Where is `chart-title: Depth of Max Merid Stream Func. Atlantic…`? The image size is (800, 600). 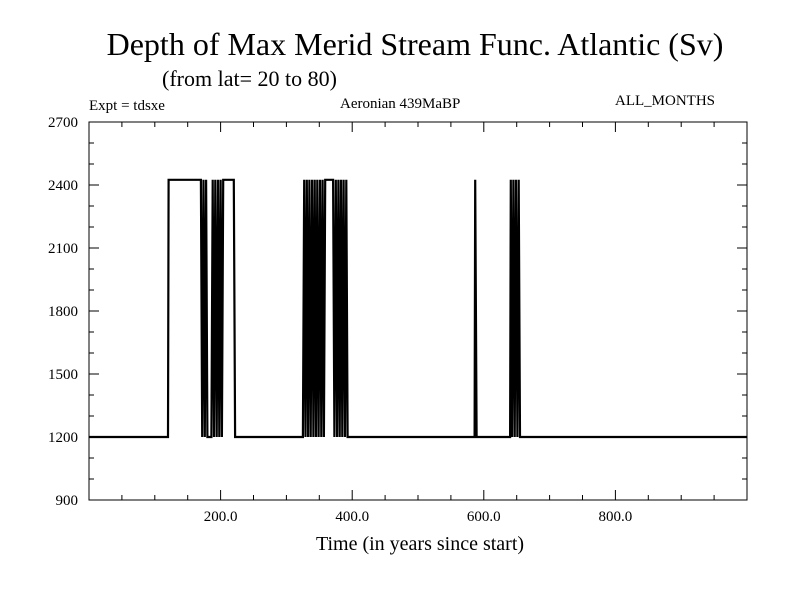 chart-title: Depth of Max Merid Stream Func. Atlantic… is located at coordinates (415, 44).